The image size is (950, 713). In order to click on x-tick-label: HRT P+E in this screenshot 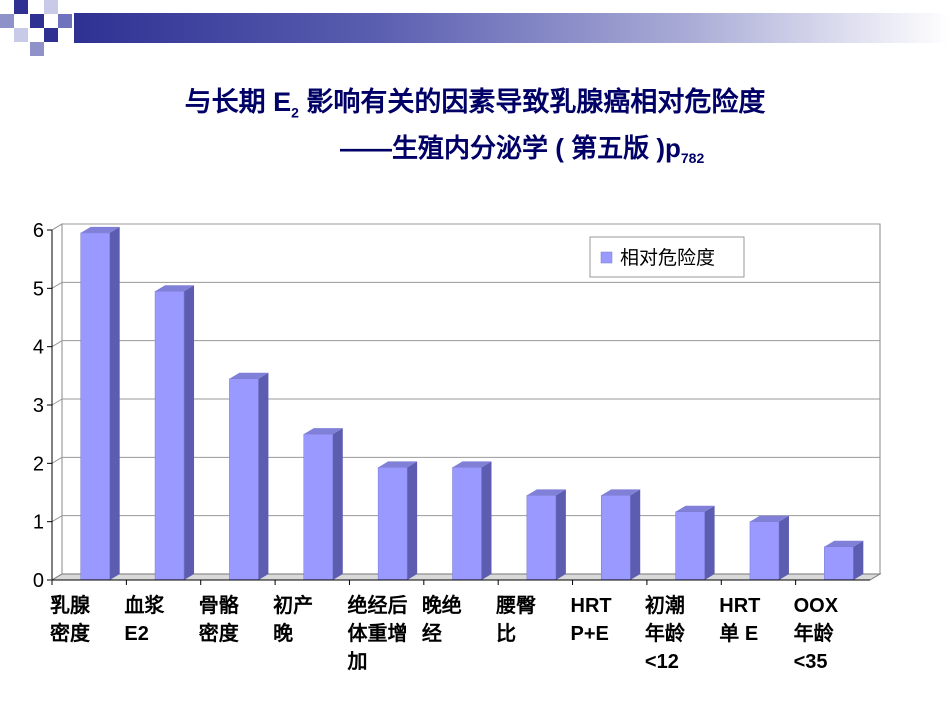, I will do `click(606, 620)`.